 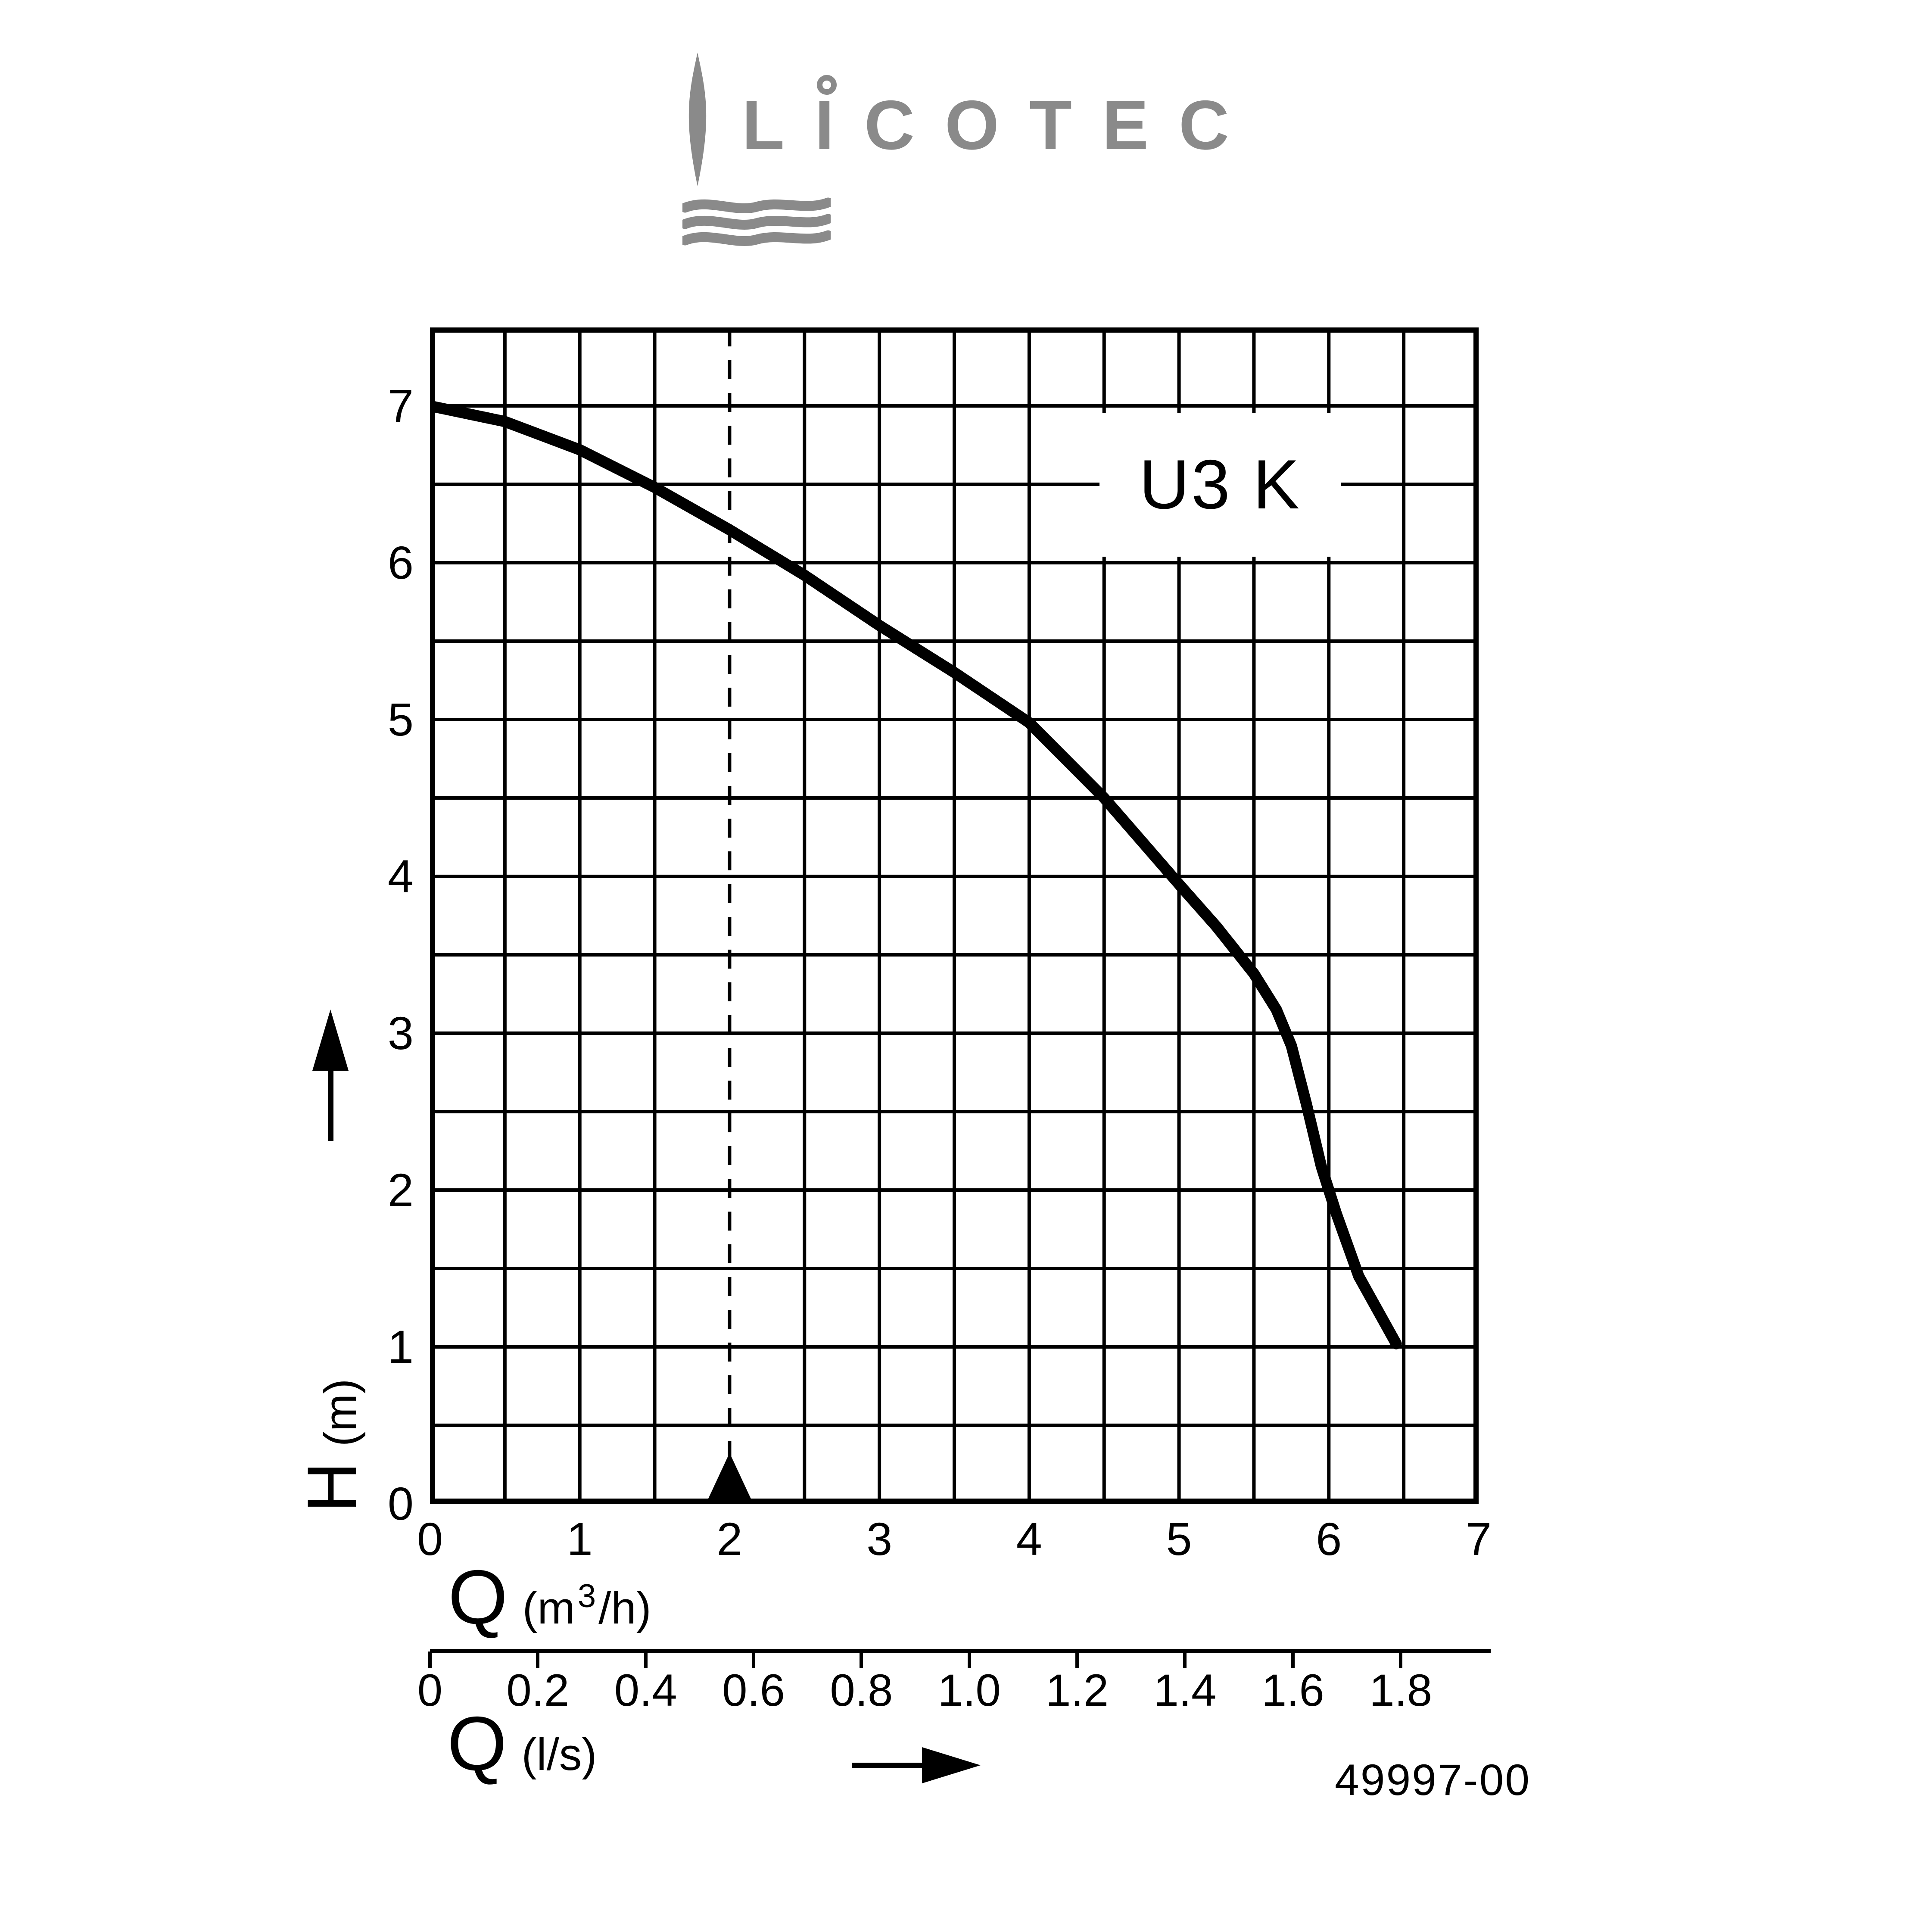 What do you see at coordinates (430, 1539) in the screenshot?
I see `x-tick-label-m3h: 0` at bounding box center [430, 1539].